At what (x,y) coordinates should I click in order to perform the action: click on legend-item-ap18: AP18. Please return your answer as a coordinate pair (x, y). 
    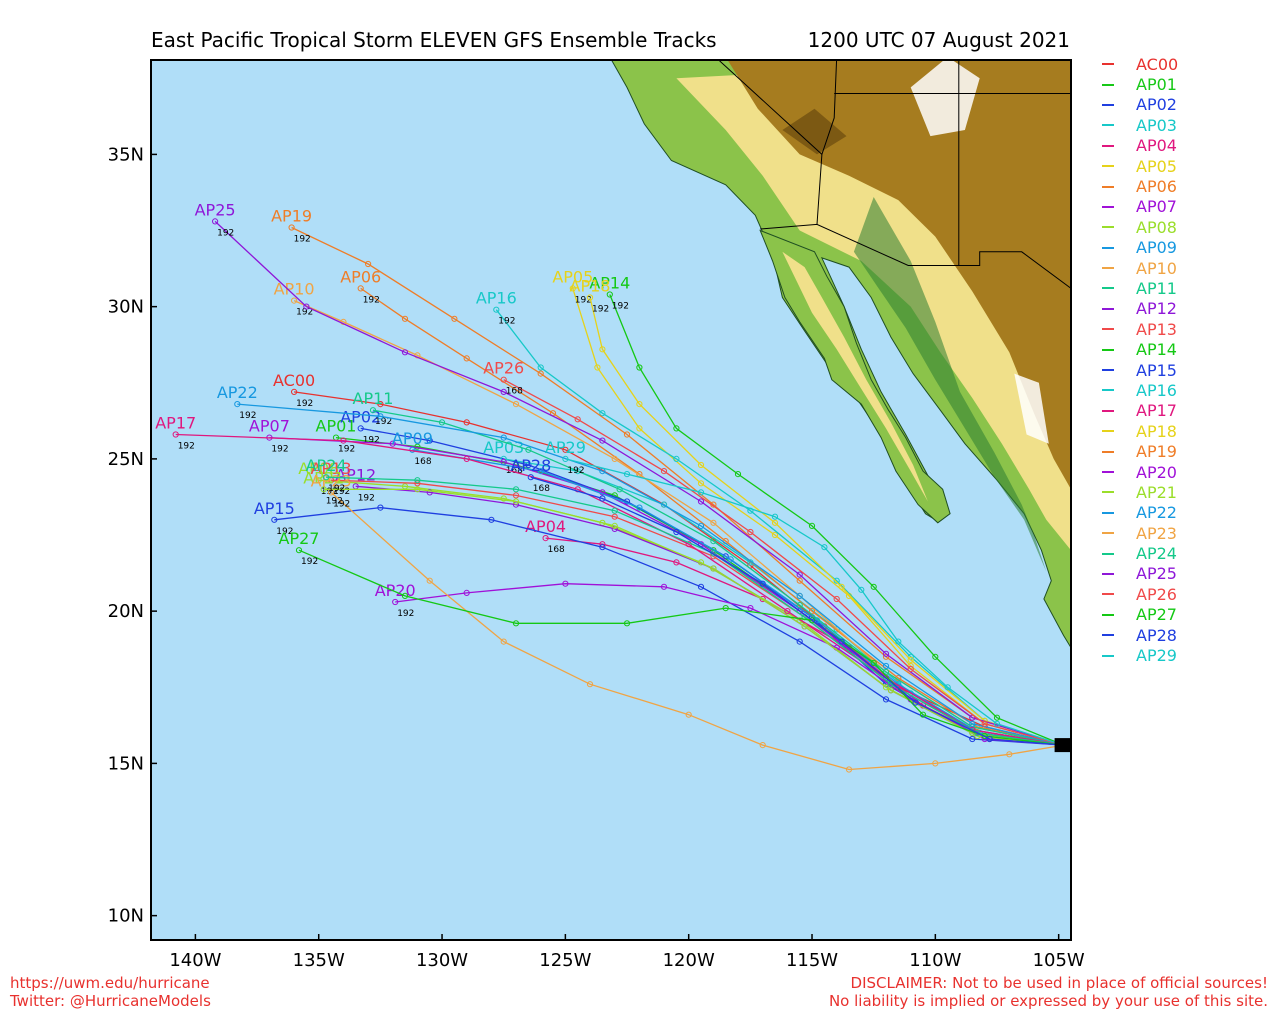
    Looking at the image, I should click on (1140, 431).